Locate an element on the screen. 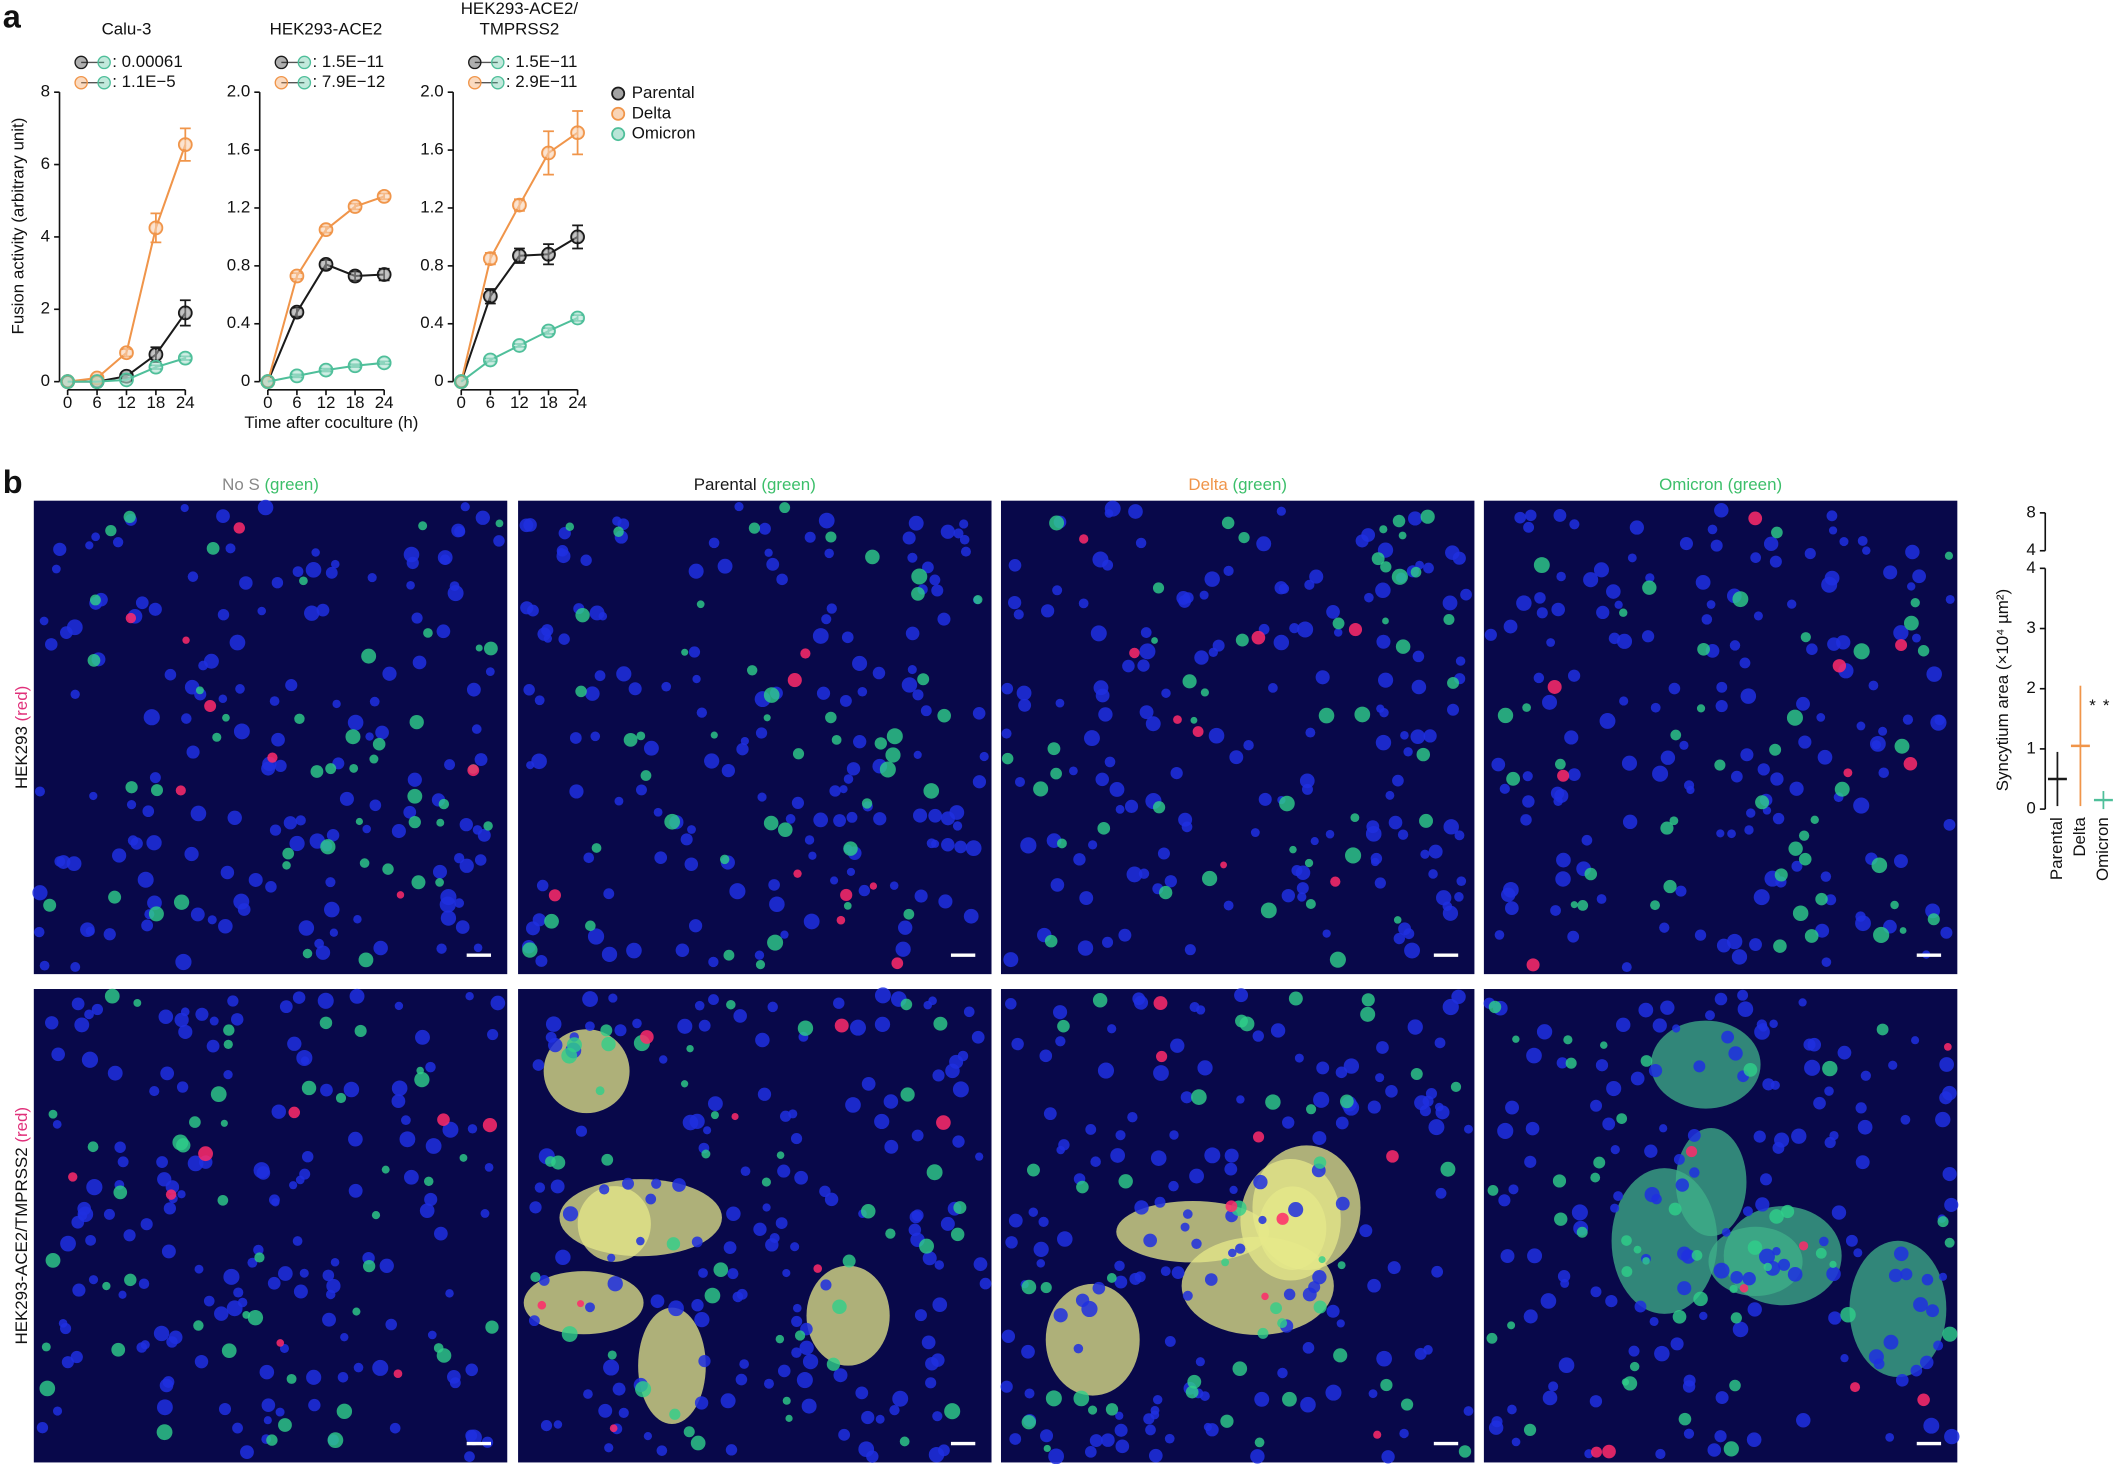  column-name: No S is located at coordinates (241, 484).